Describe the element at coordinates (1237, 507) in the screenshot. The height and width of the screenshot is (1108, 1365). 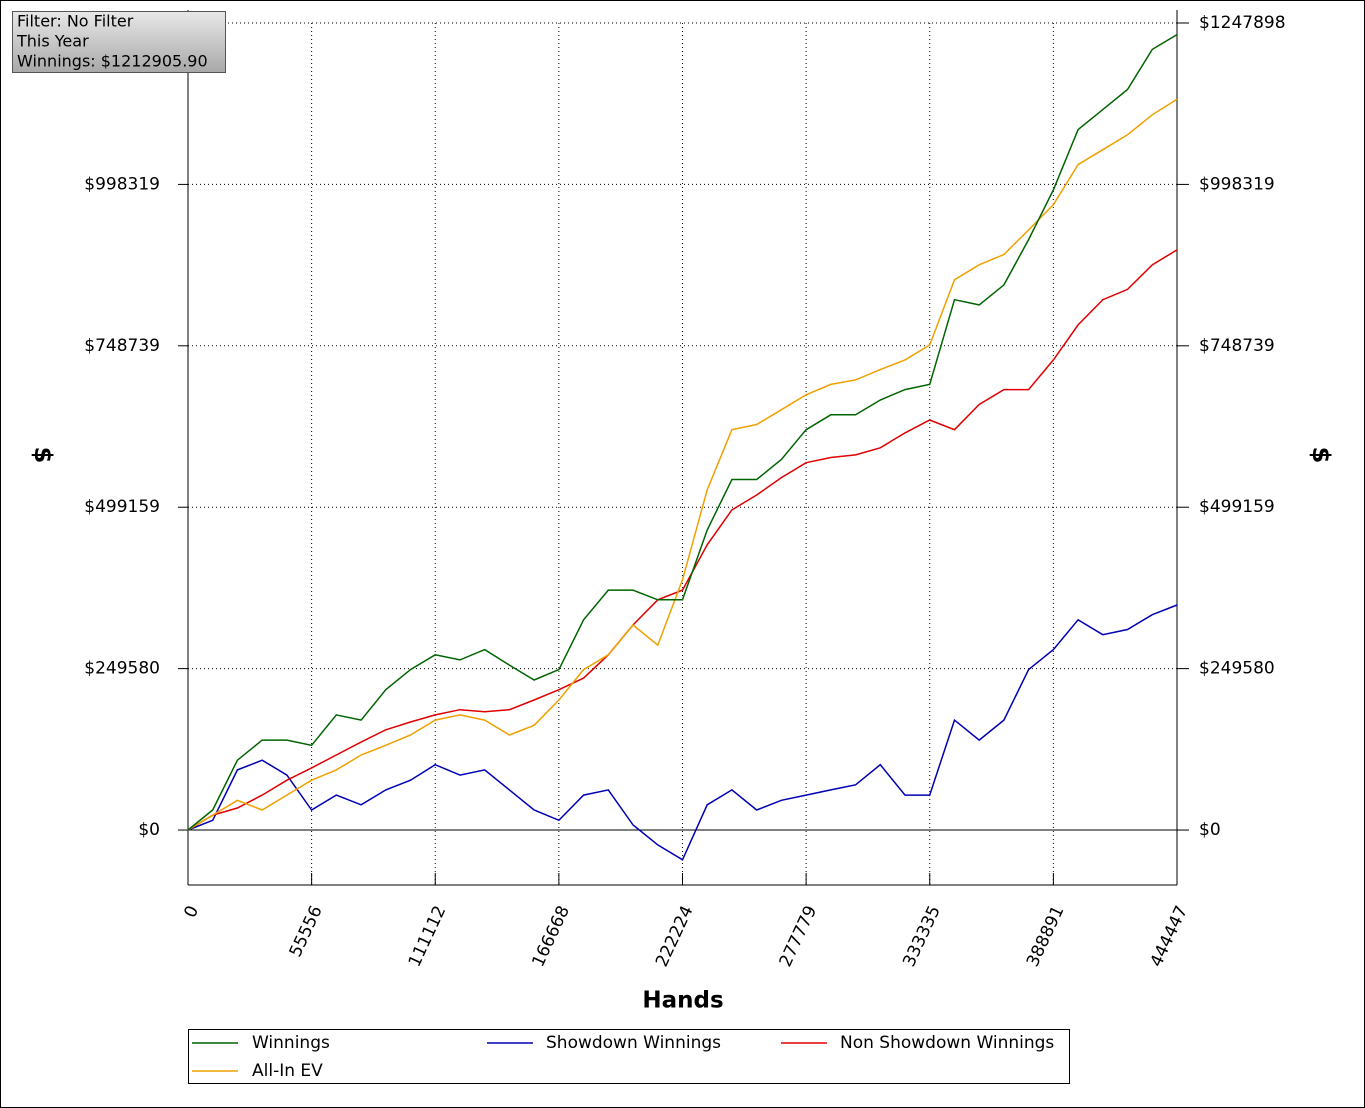
I see `y2-tick-label: $499159` at that location.